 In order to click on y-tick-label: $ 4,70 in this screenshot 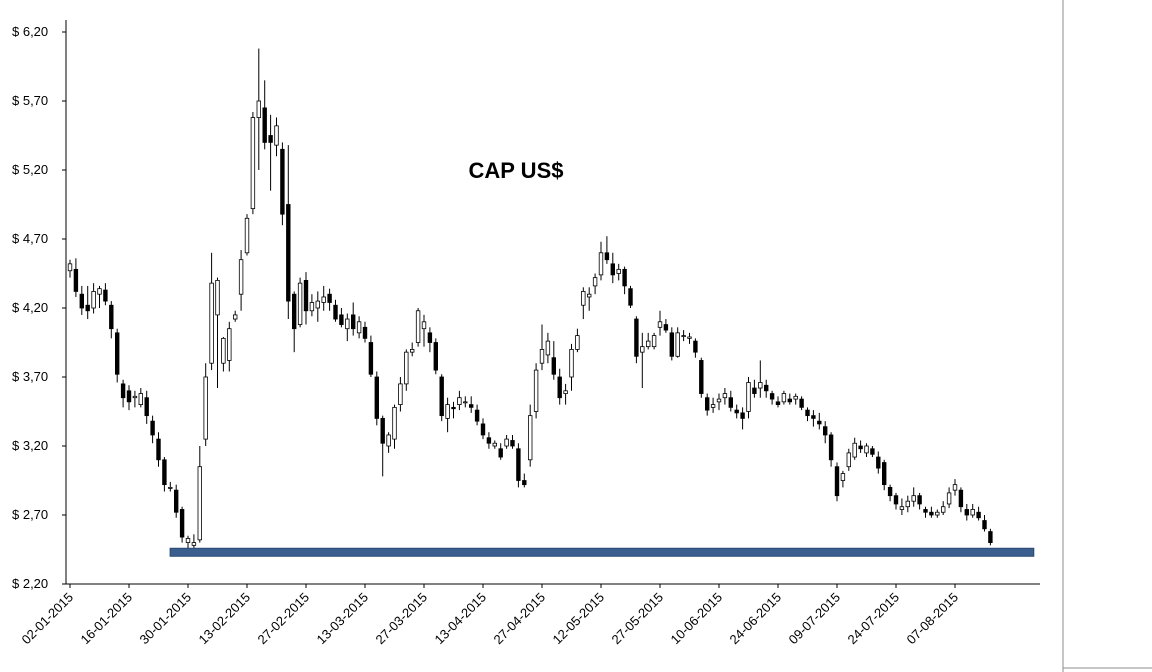, I will do `click(30, 238)`.